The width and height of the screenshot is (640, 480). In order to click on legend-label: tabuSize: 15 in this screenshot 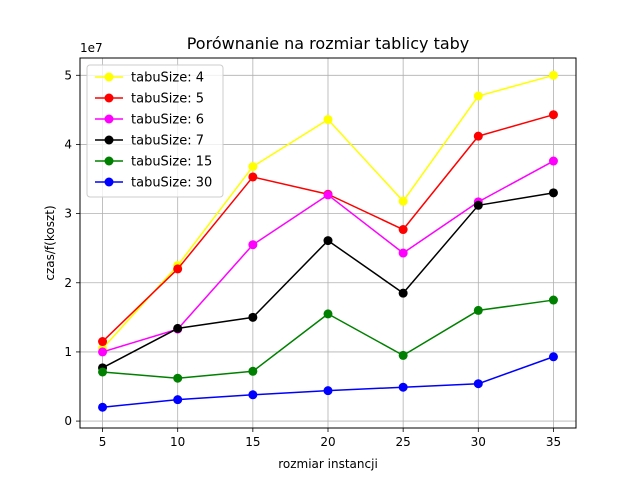, I will do `click(171, 162)`.